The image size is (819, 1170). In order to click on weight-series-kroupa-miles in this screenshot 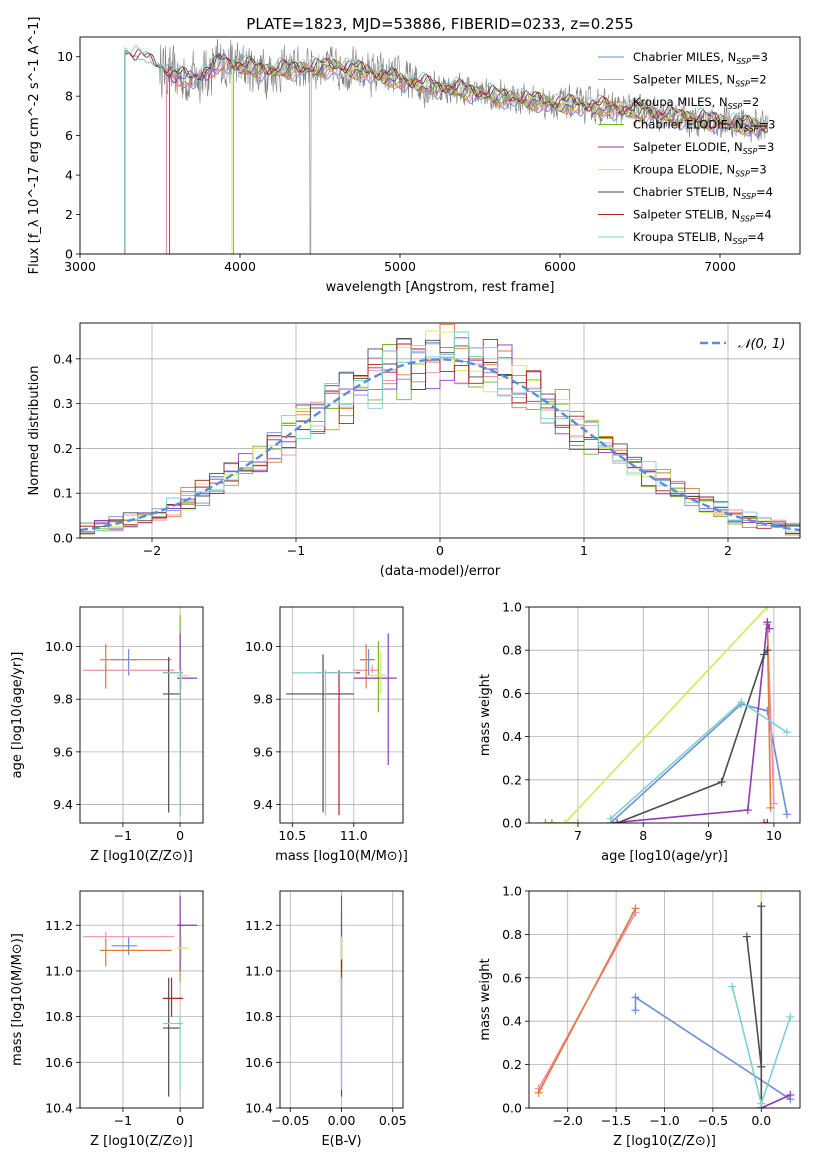, I will do `click(587, 1000)`.